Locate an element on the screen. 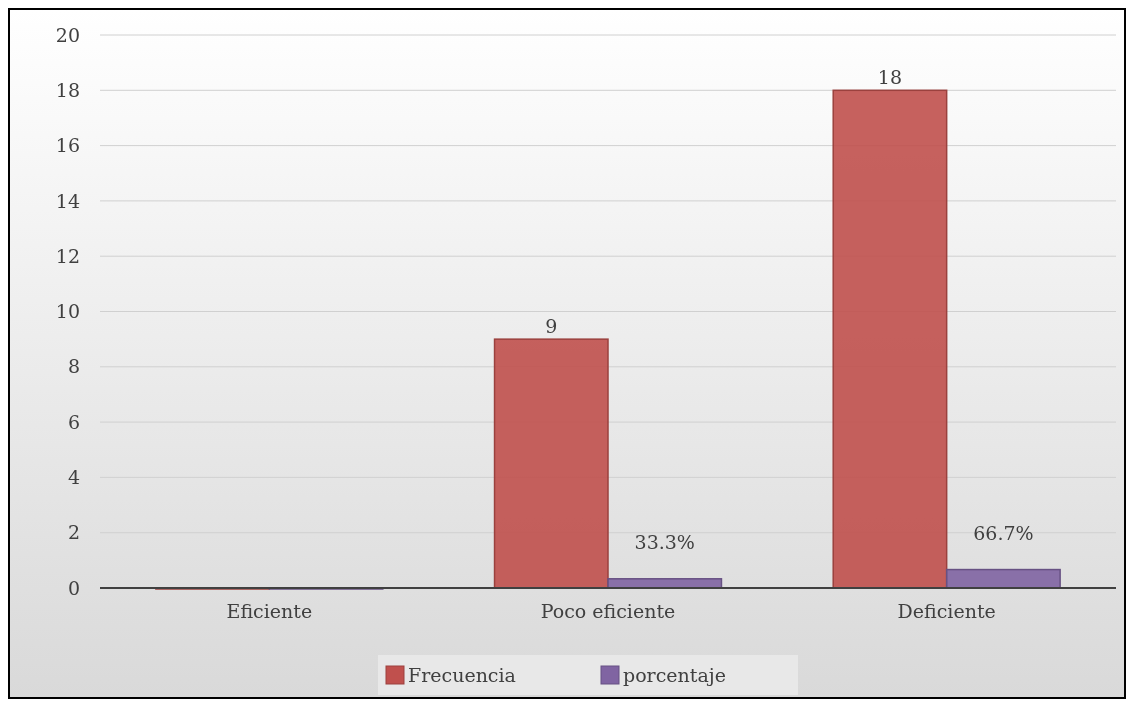  legend-label: porcentaje is located at coordinates (674, 674).